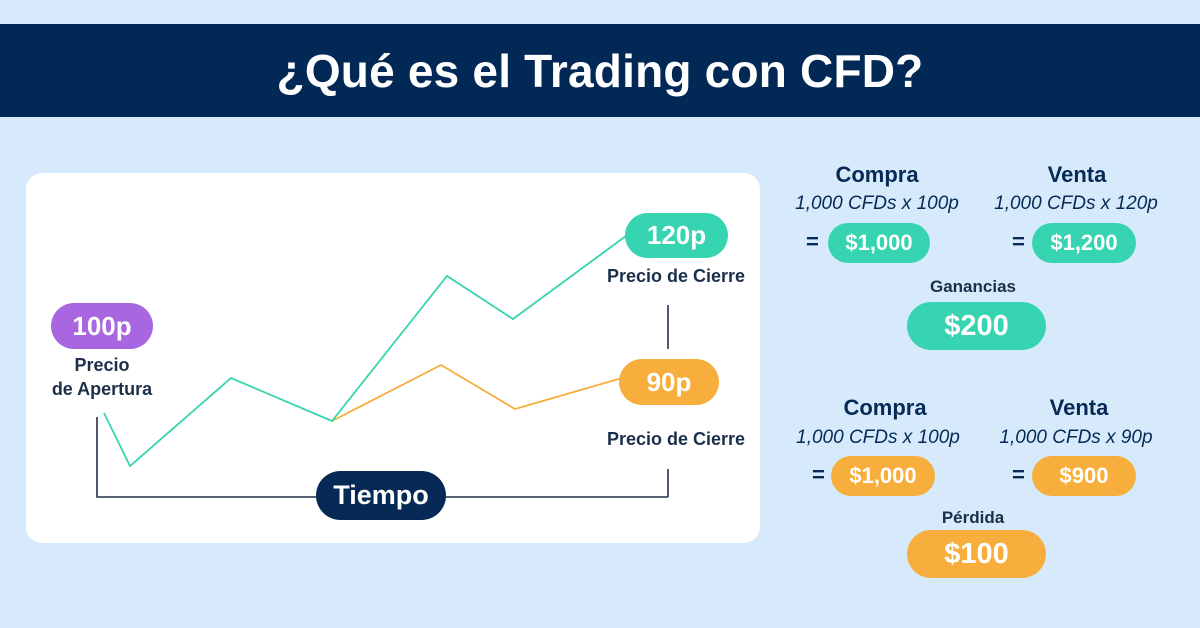  What do you see at coordinates (102, 389) in the screenshot?
I see `open-price-label-line2: de Apertura` at bounding box center [102, 389].